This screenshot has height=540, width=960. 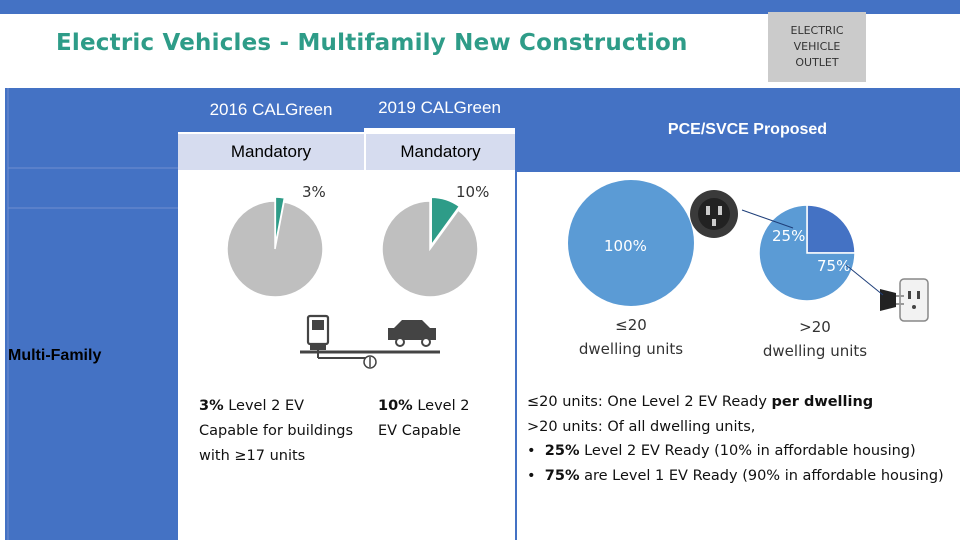 I want to click on top-bar, so click(x=480, y=7).